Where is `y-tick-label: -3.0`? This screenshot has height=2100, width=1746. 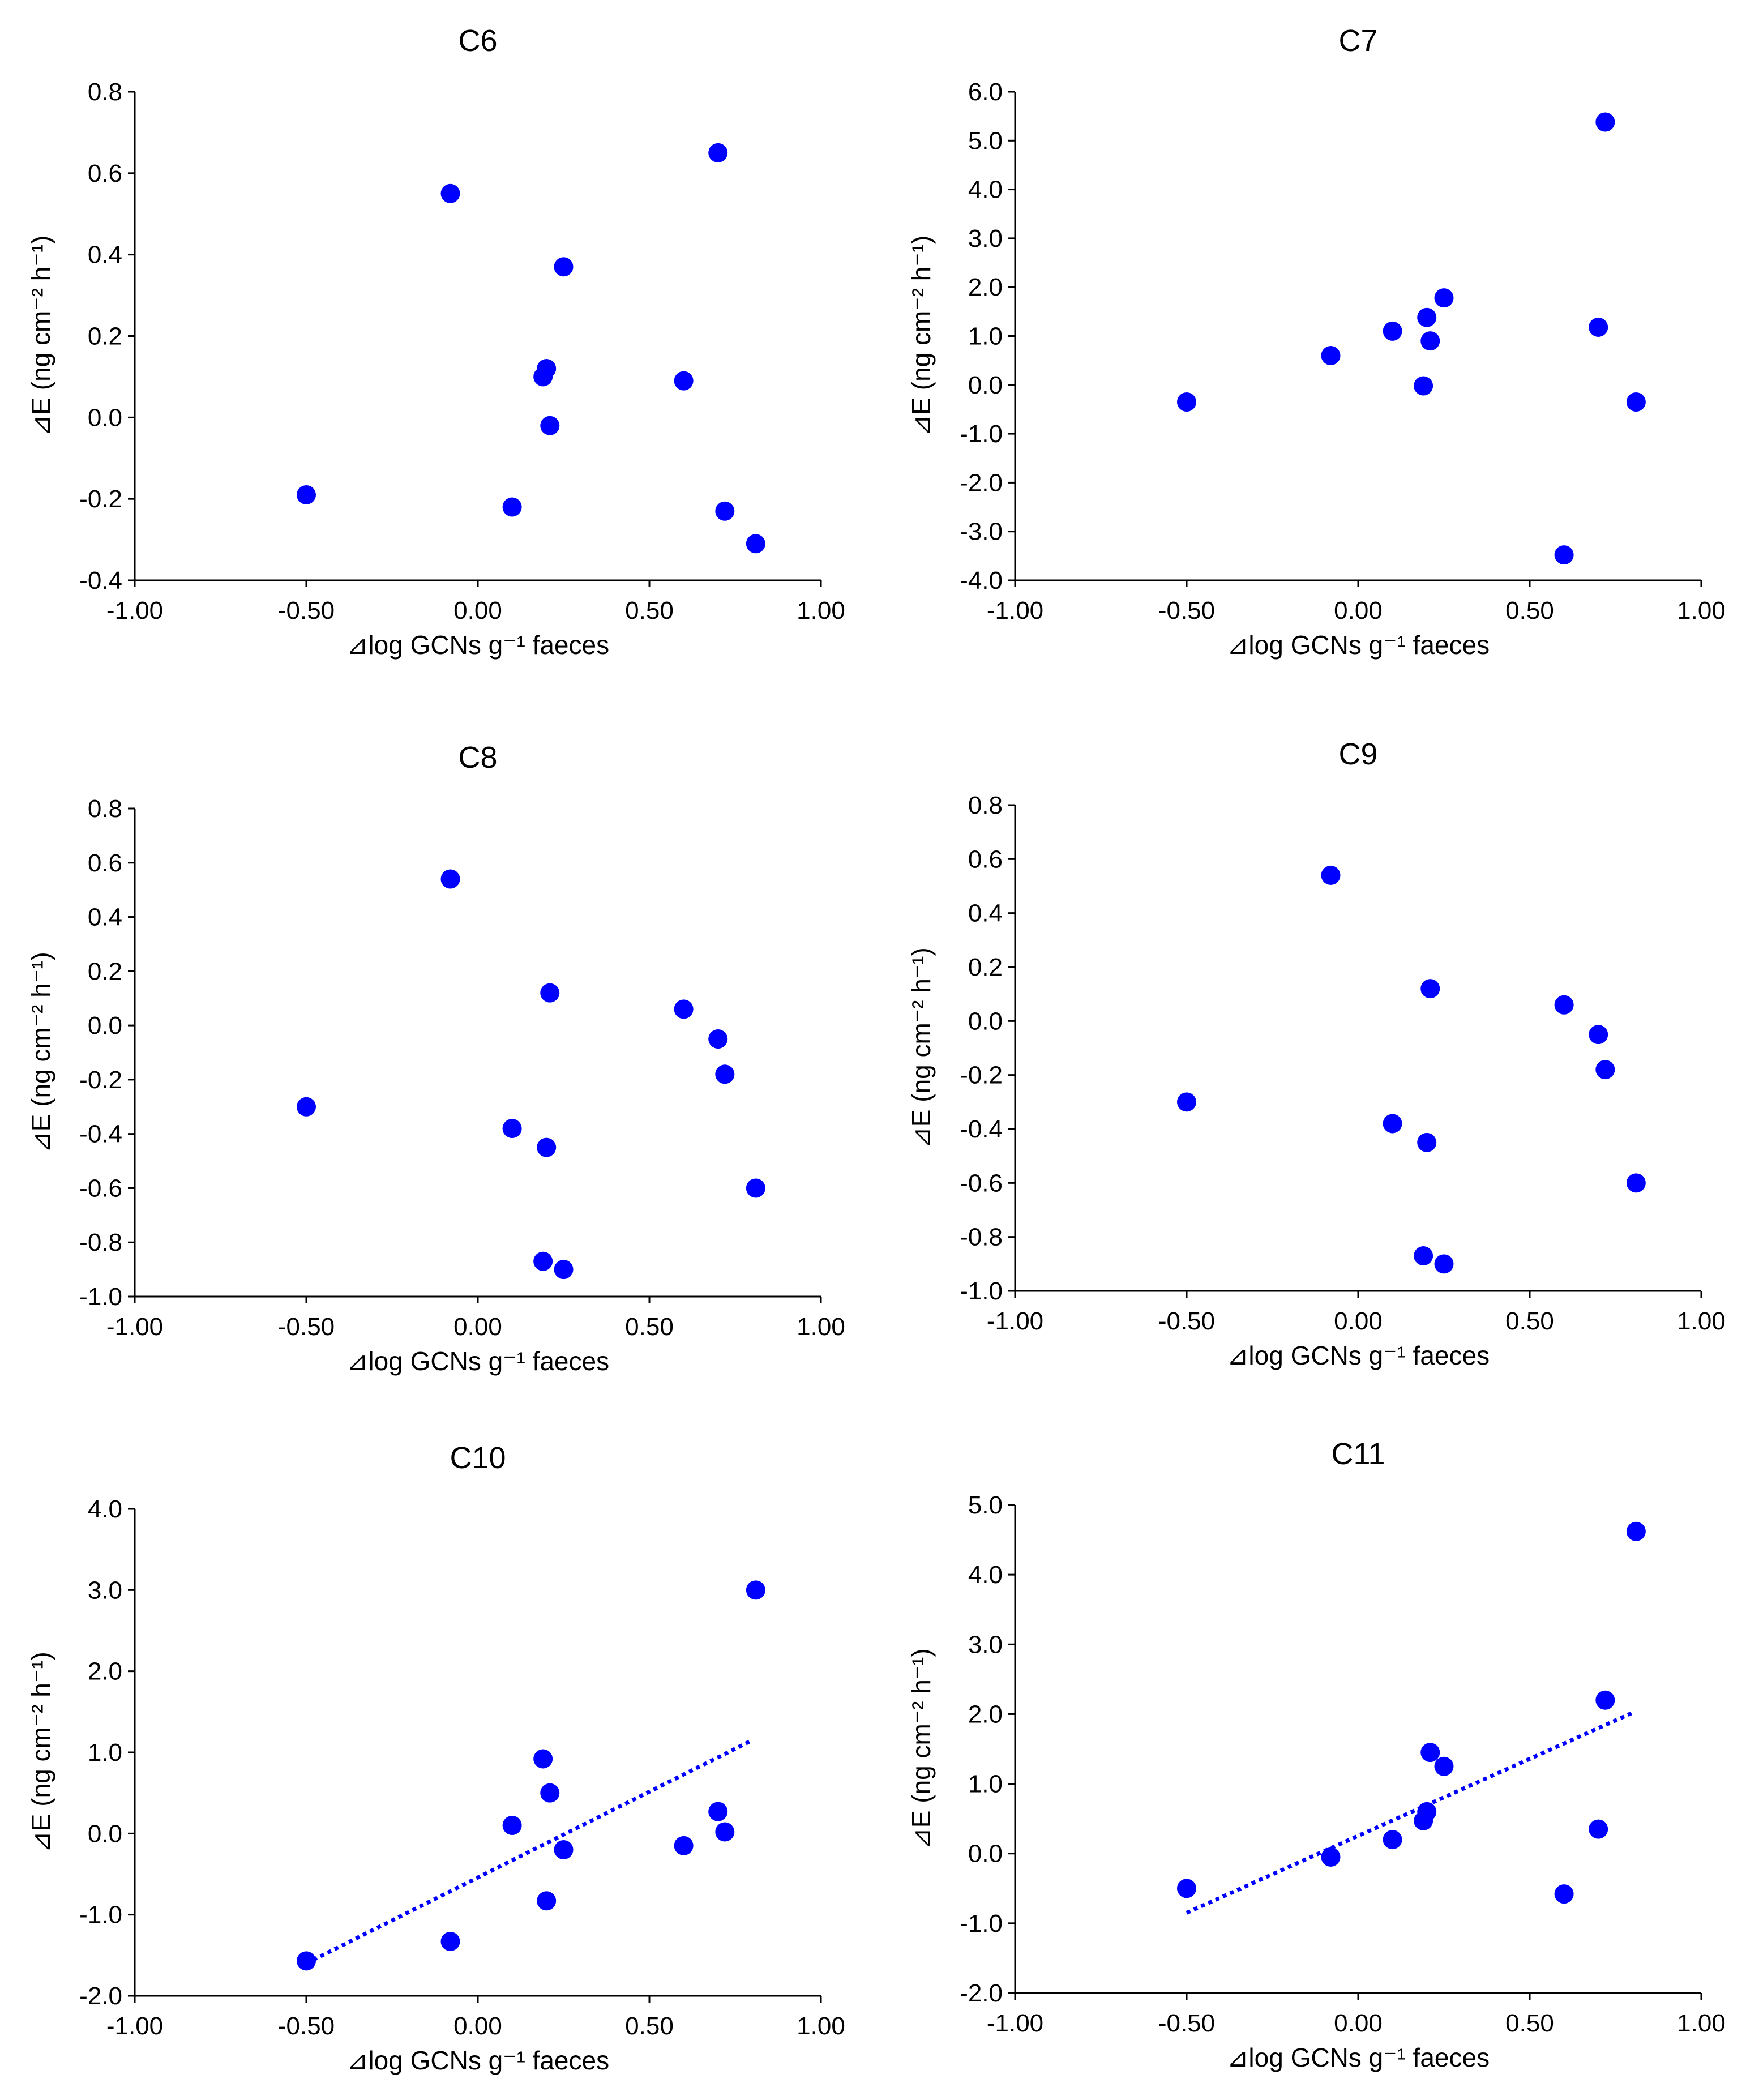
y-tick-label: -3.0 is located at coordinates (981, 532).